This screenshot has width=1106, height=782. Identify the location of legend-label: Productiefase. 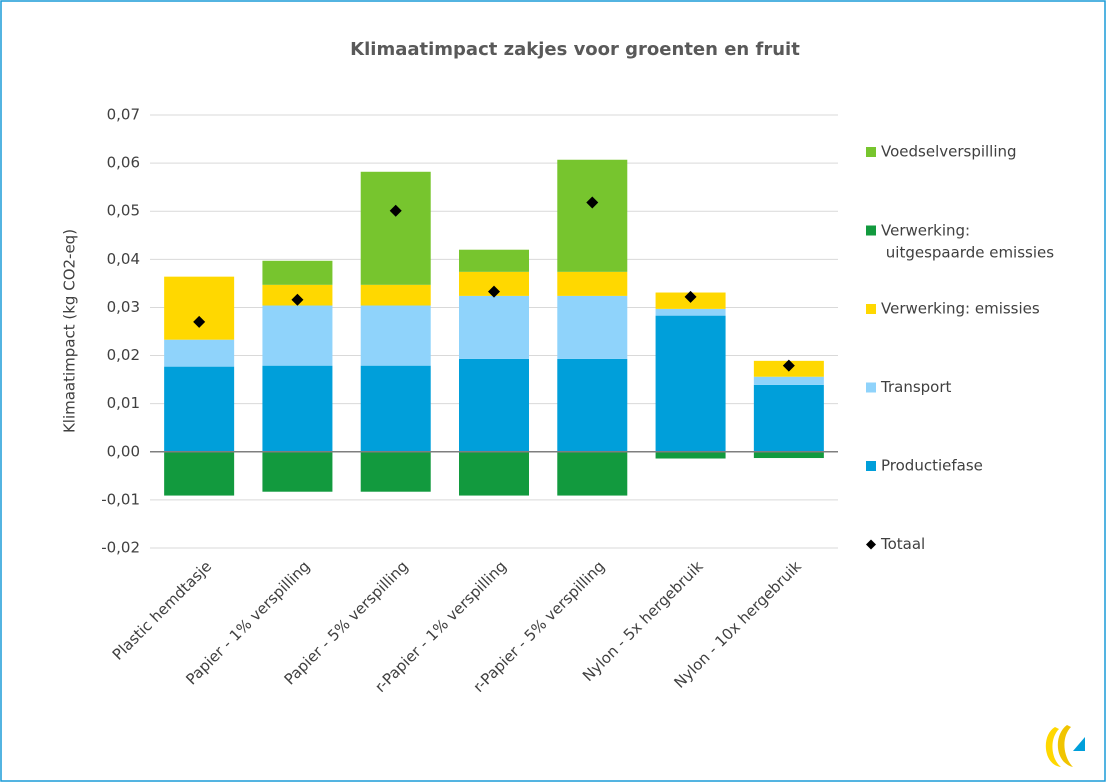
(932, 466).